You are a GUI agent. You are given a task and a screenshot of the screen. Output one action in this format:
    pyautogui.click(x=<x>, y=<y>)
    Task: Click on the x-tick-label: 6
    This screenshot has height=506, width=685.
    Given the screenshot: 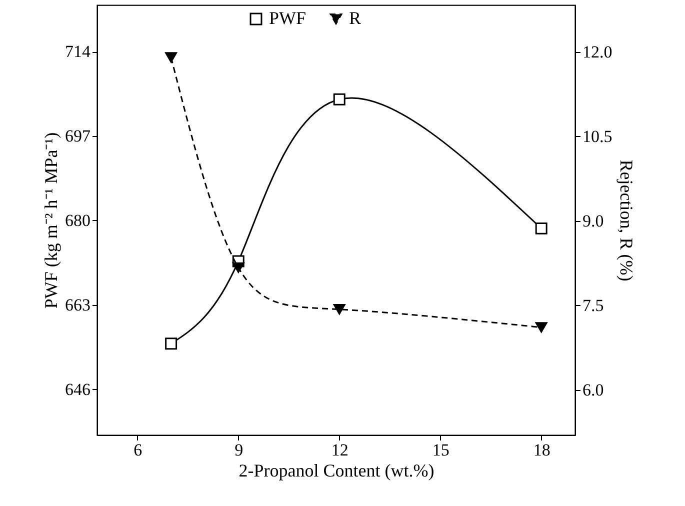 What is the action you would take?
    pyautogui.click(x=138, y=450)
    